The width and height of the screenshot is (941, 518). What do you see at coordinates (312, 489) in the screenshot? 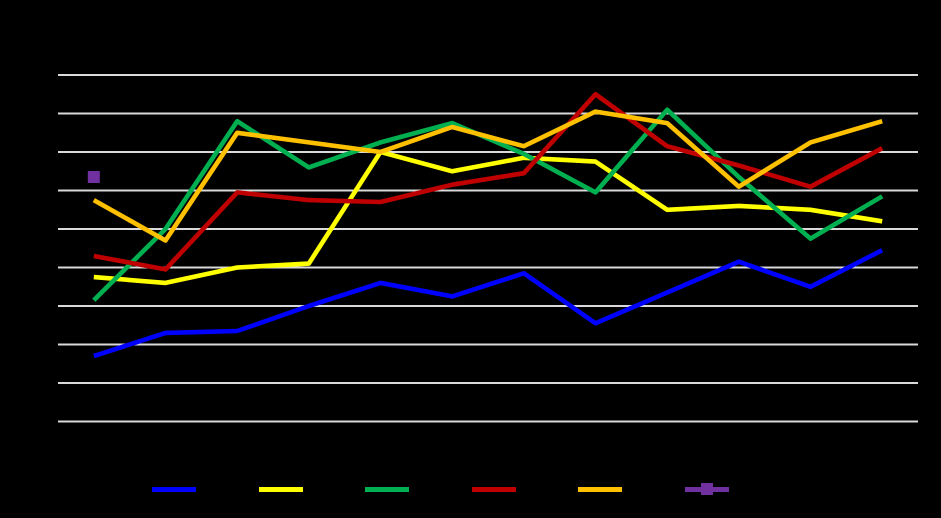
I see `legend-item-series-yellow` at bounding box center [312, 489].